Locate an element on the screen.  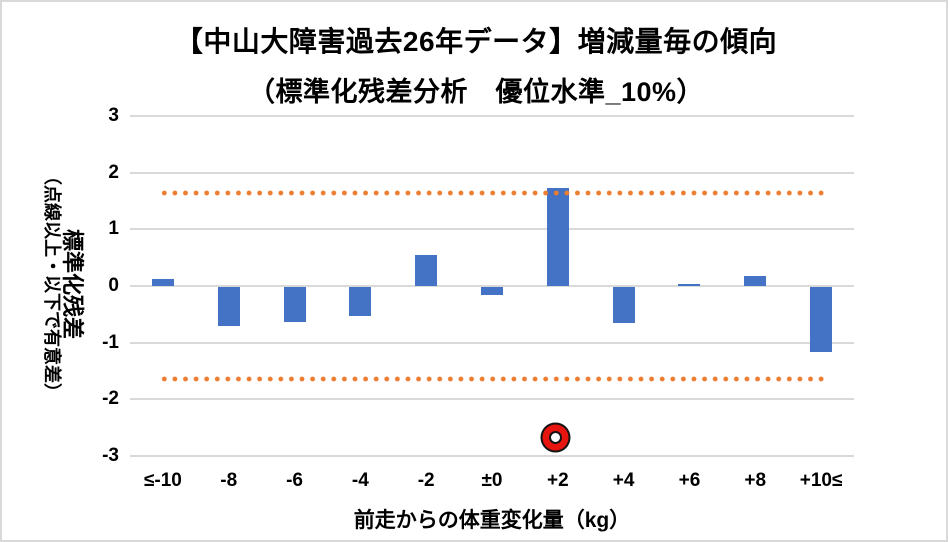
x-category-label: +10≤ is located at coordinates (821, 480).